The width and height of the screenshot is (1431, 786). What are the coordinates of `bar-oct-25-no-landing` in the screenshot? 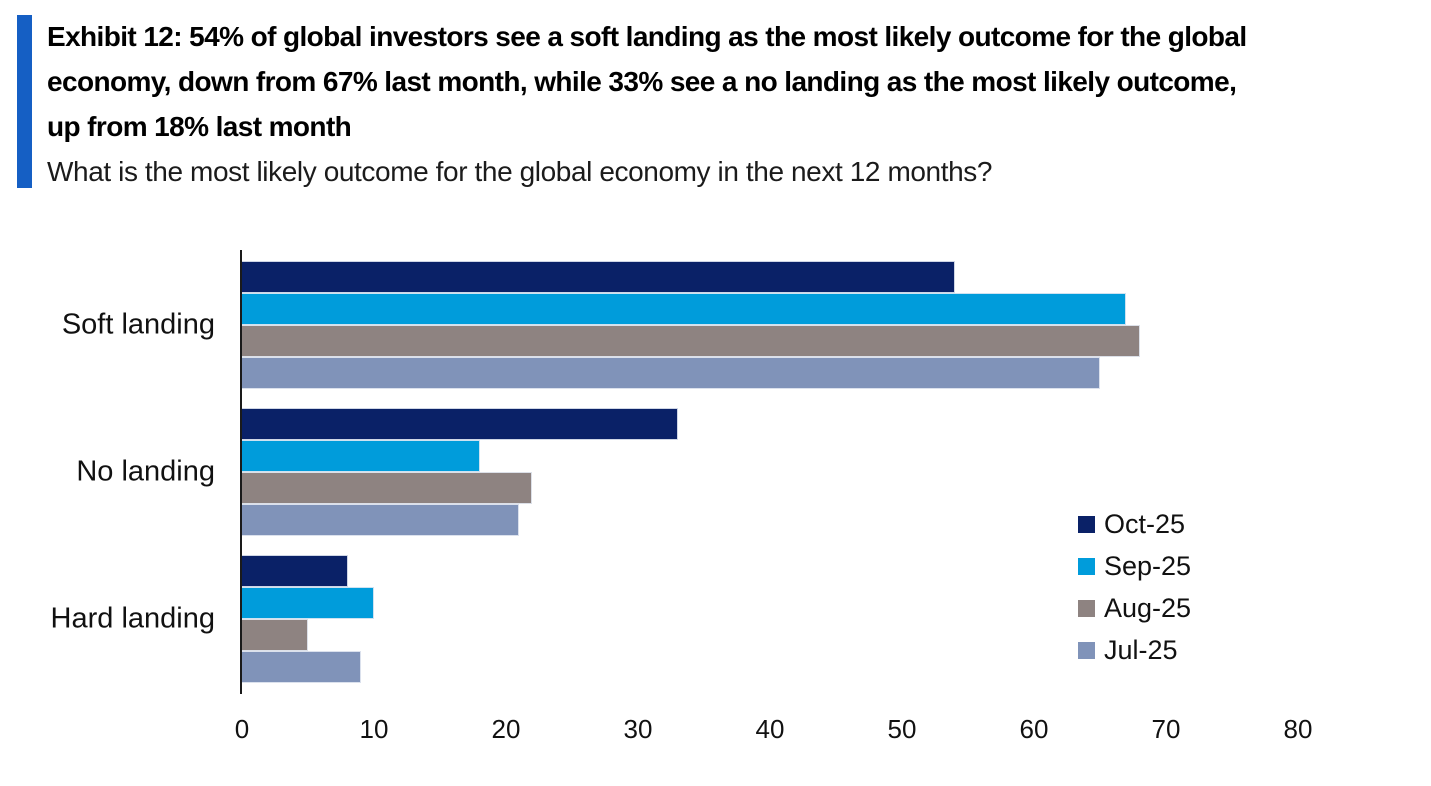 It's located at (460, 424).